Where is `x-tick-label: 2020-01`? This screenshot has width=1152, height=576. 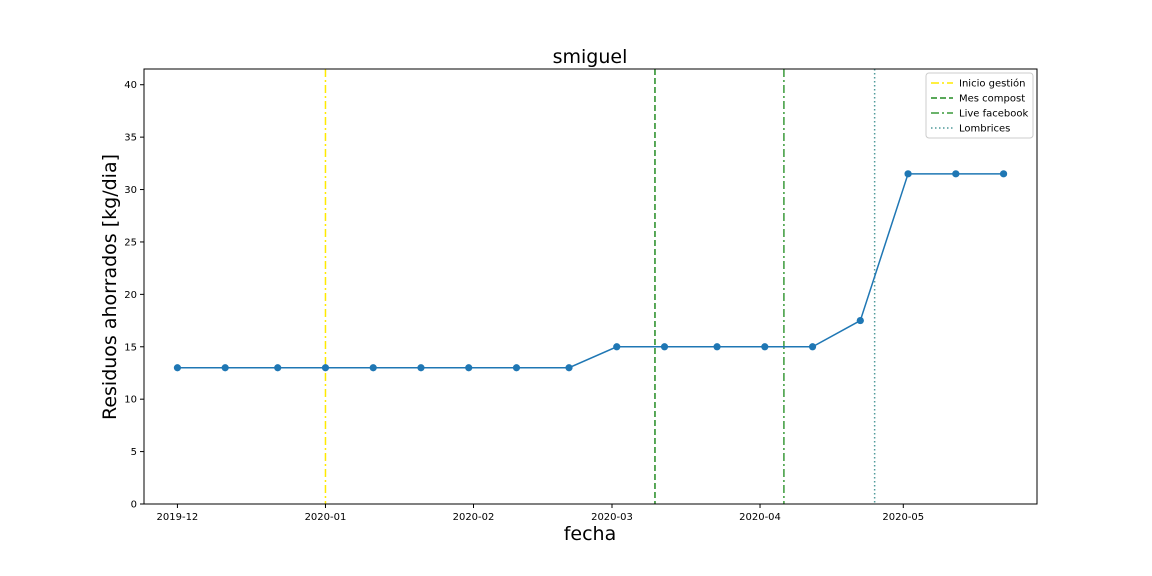 x-tick-label: 2020-01 is located at coordinates (326, 517).